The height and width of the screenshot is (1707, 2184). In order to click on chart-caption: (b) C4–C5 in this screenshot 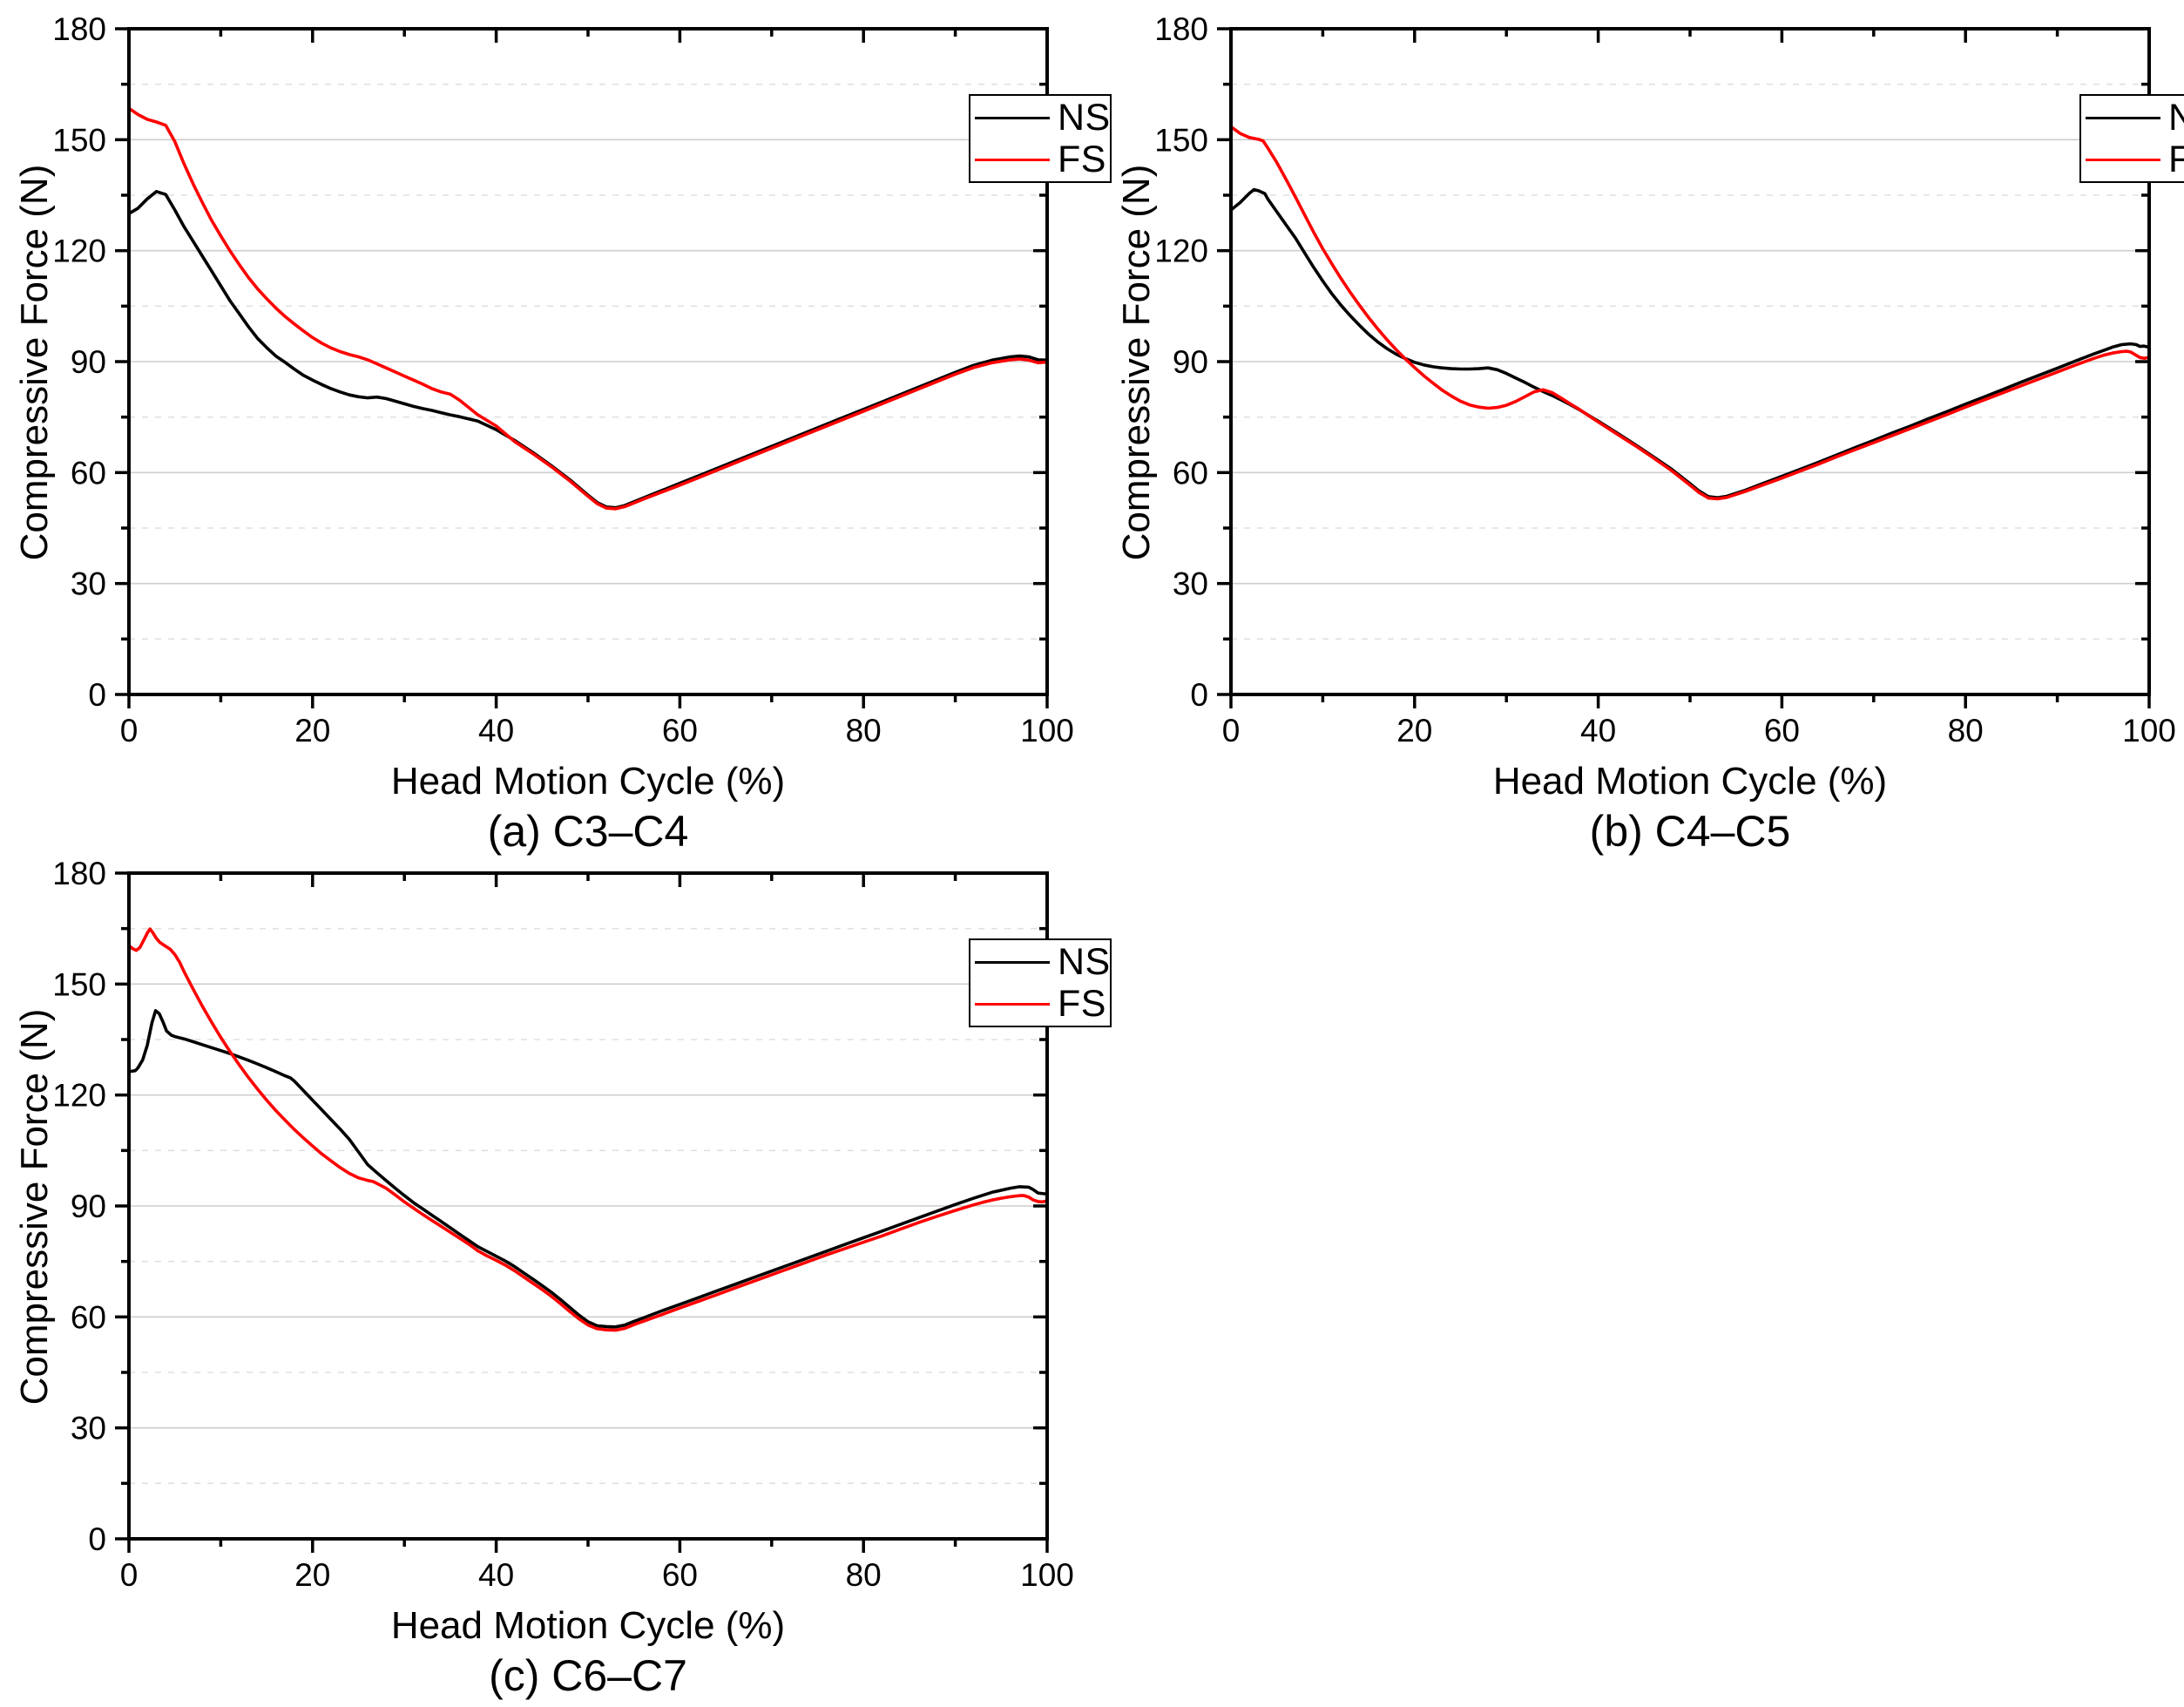, I will do `click(1690, 832)`.